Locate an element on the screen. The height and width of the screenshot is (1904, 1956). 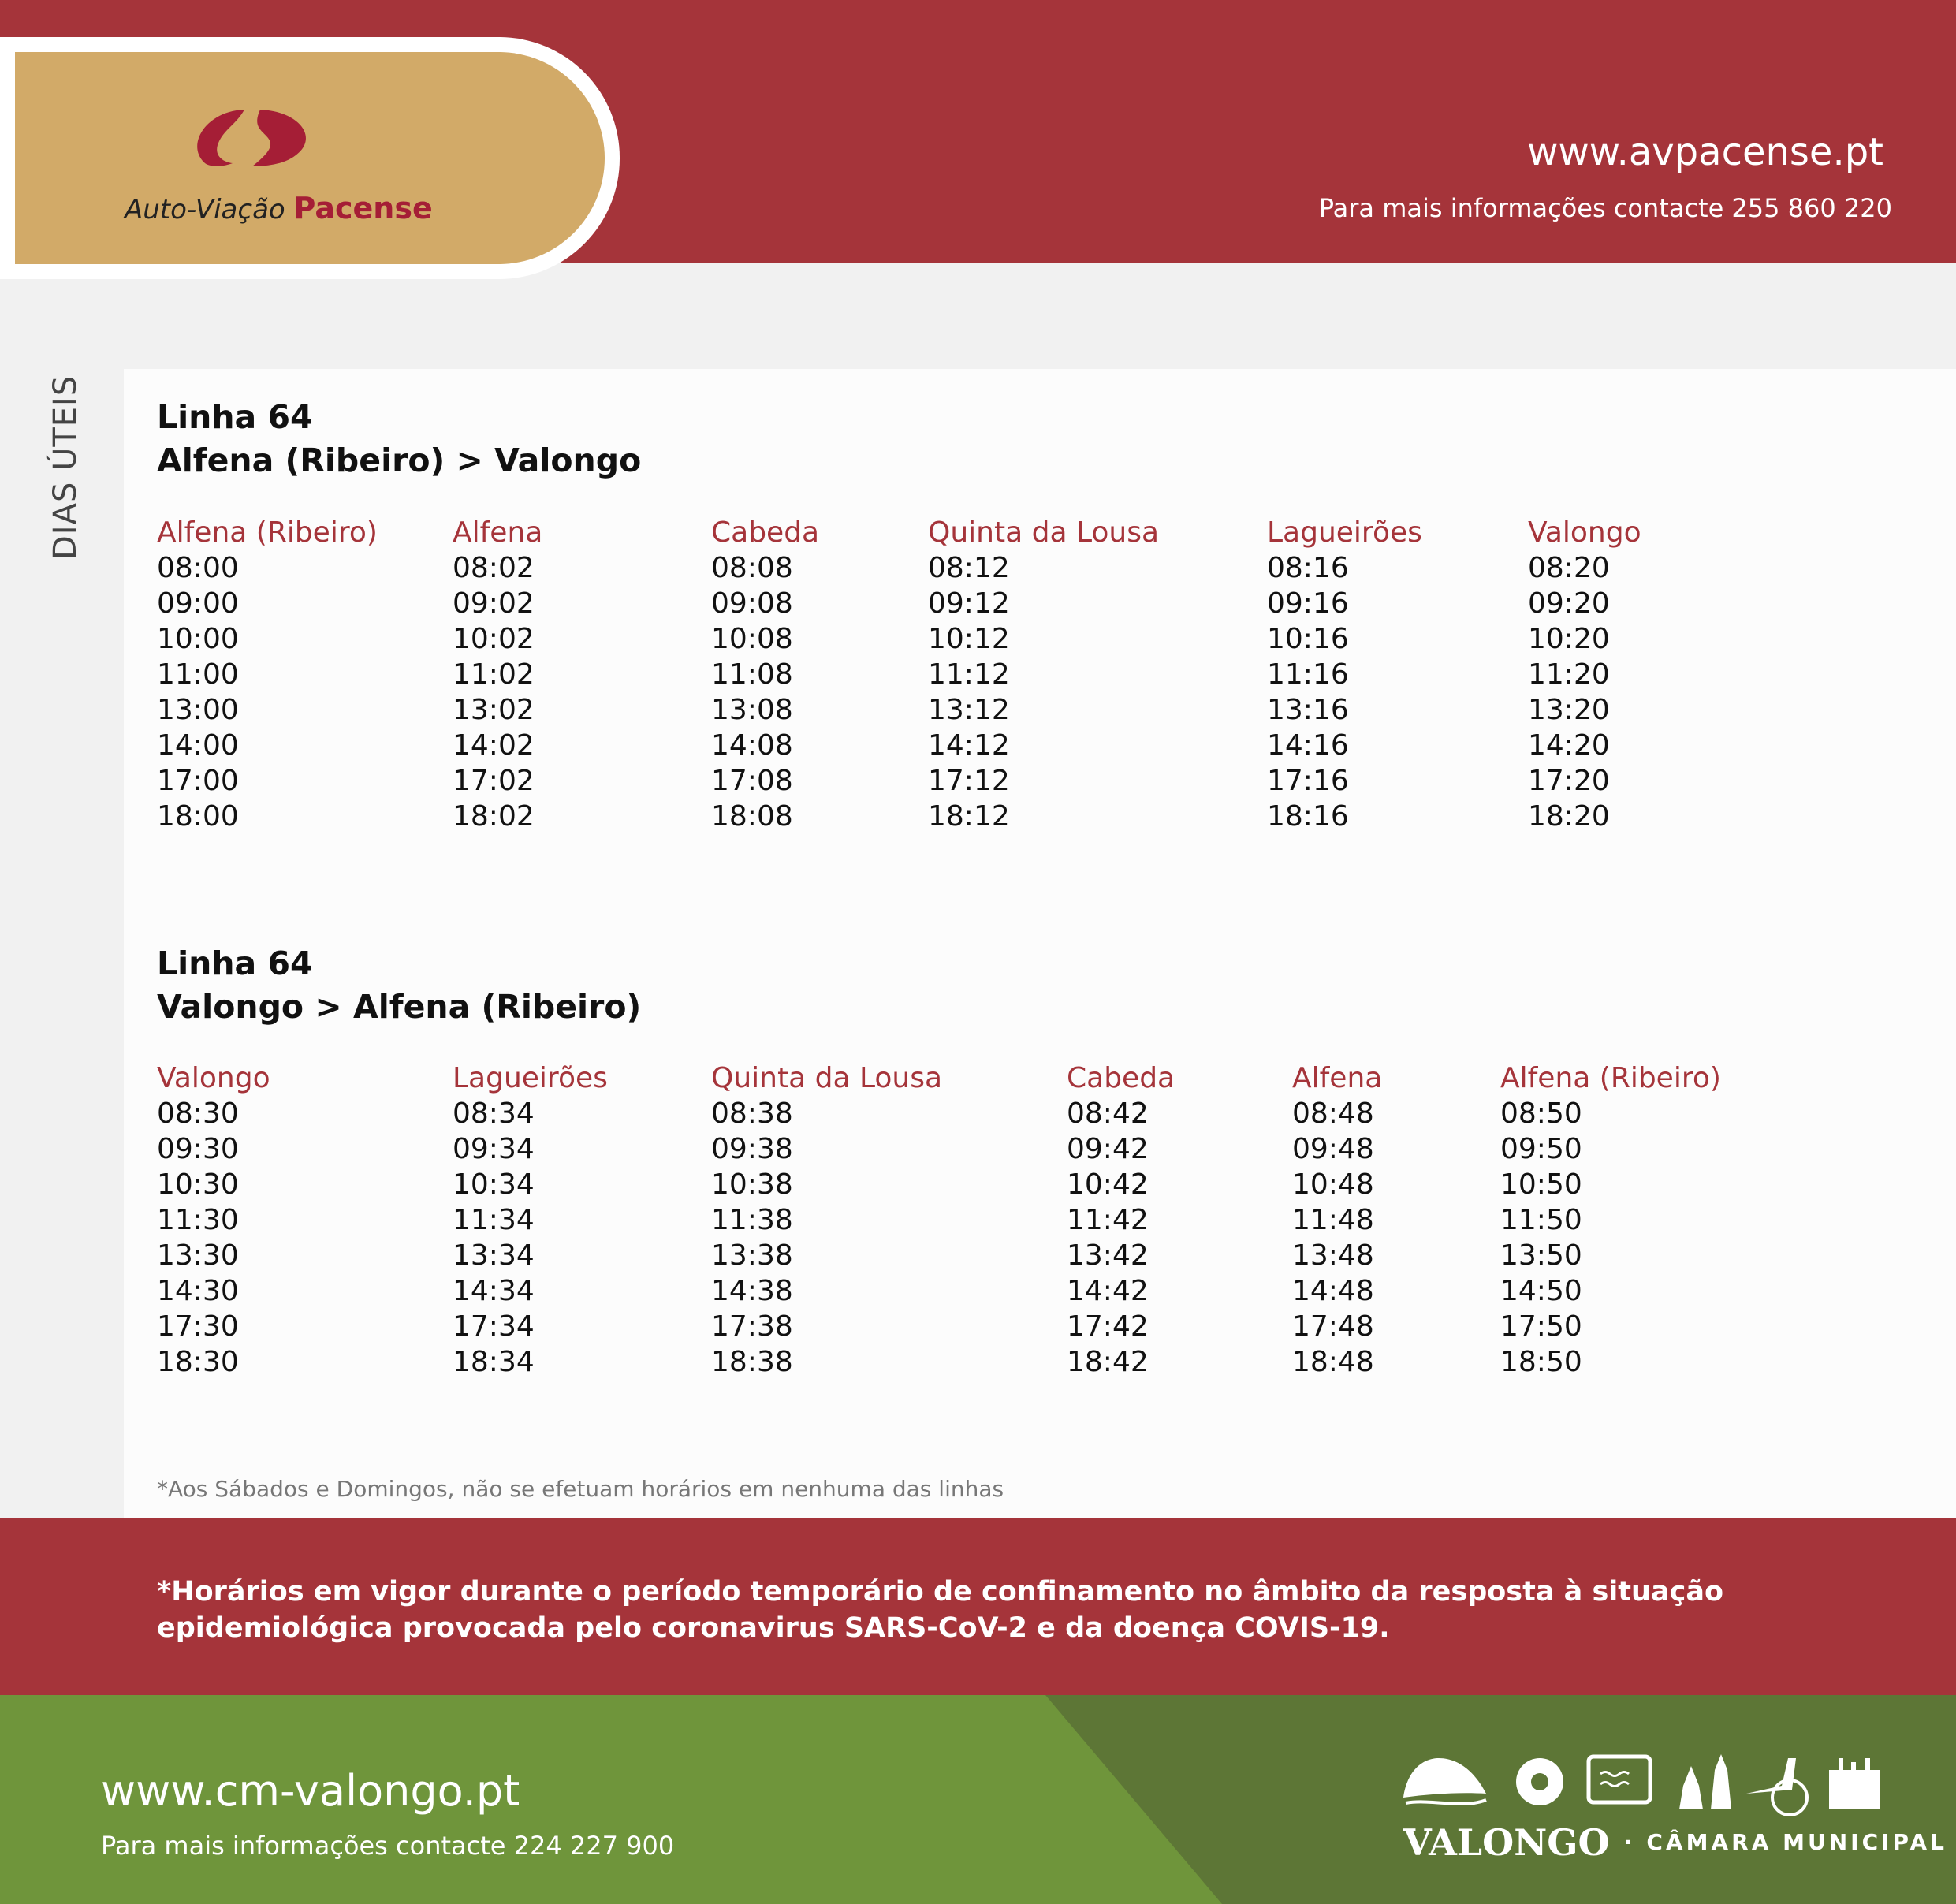
departure-time: 14:38 is located at coordinates (752, 1291).